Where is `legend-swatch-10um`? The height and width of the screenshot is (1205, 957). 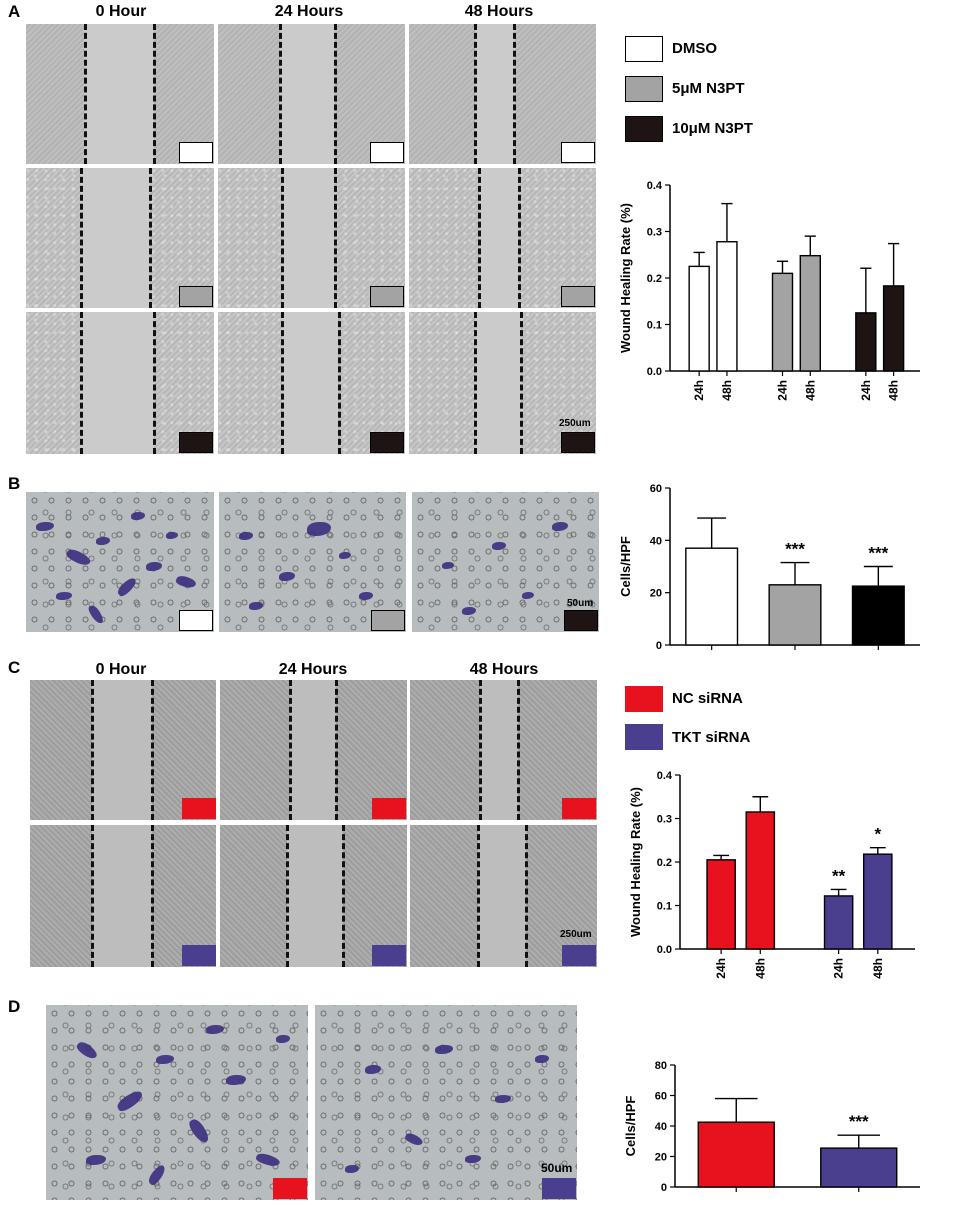
legend-swatch-10um is located at coordinates (644, 129).